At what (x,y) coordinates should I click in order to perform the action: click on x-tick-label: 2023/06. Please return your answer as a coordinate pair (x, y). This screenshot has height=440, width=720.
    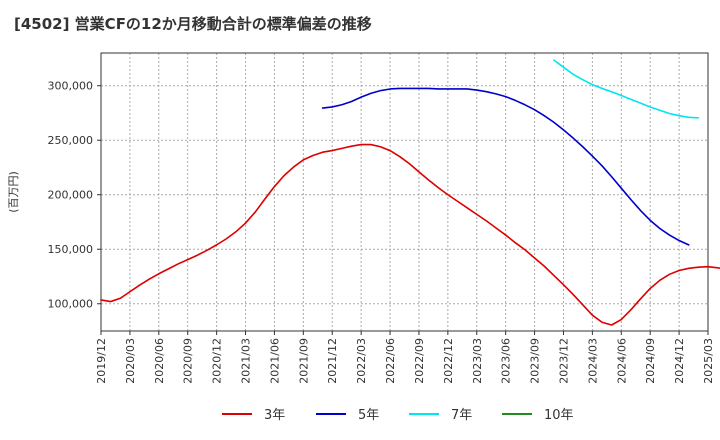
    Looking at the image, I should click on (506, 361).